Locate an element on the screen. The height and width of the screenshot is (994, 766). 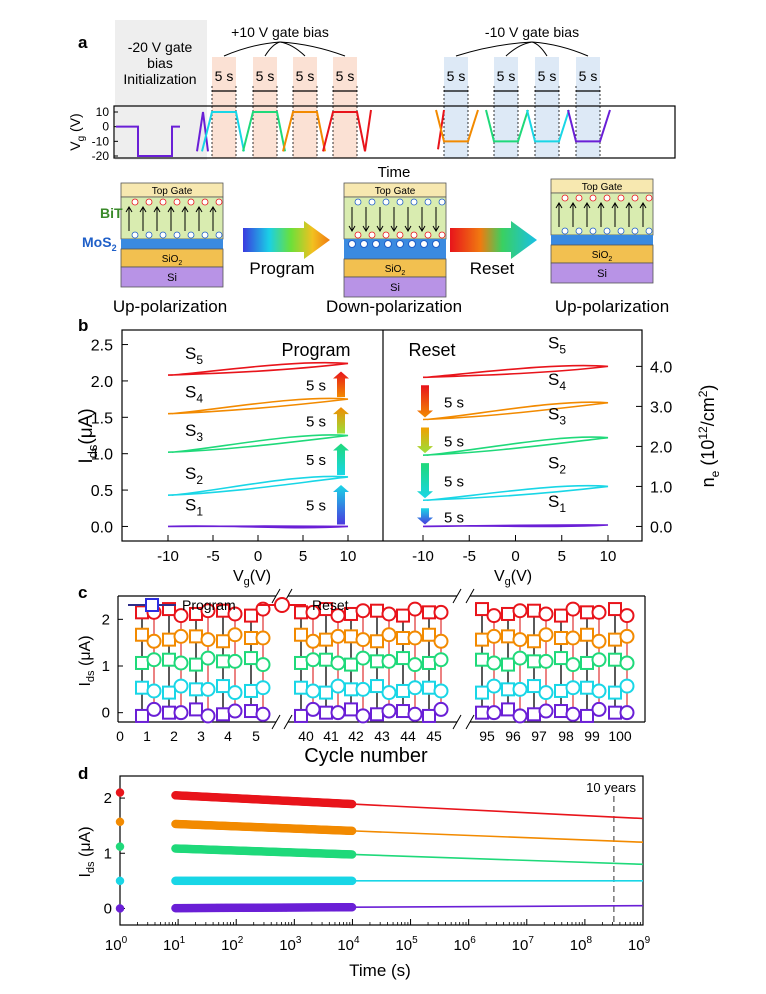
waveform-reset-pulse is located at coordinates (589, 126).